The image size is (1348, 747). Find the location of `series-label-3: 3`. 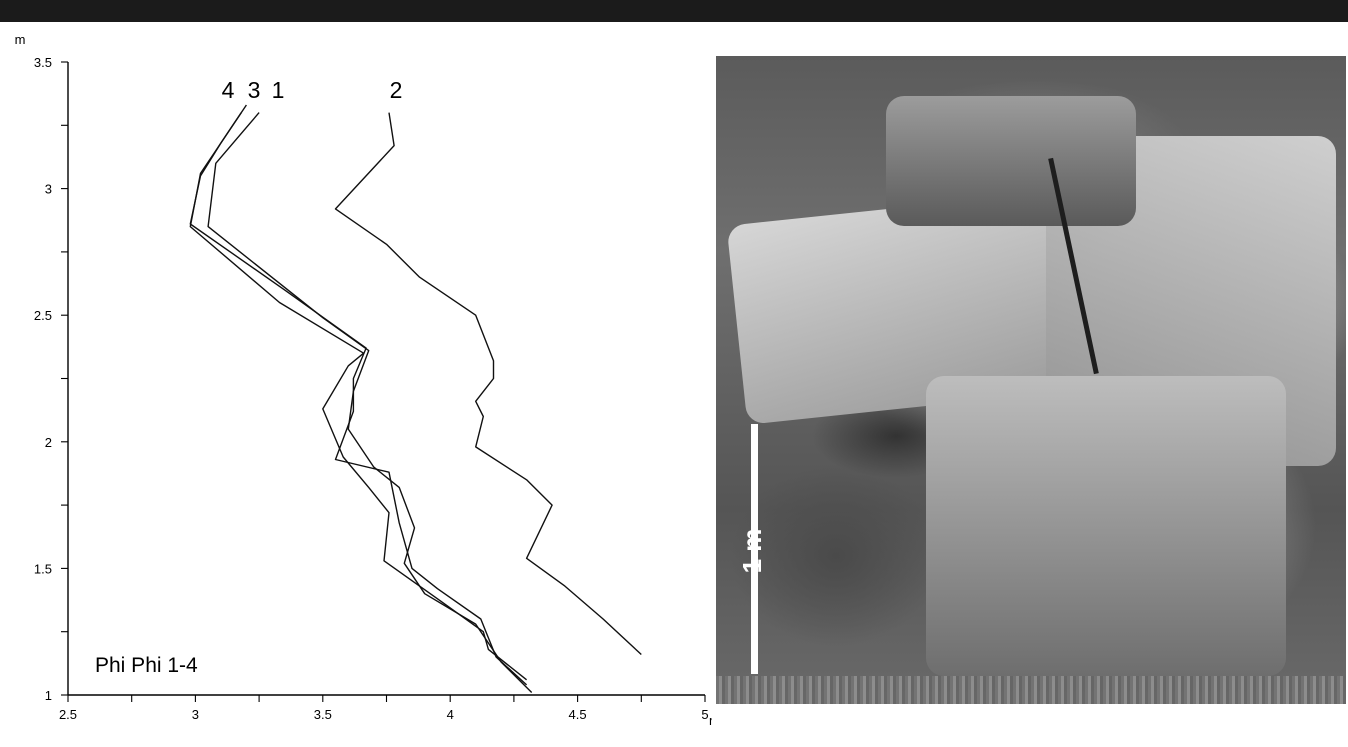

series-label-3: 3 is located at coordinates (254, 90).